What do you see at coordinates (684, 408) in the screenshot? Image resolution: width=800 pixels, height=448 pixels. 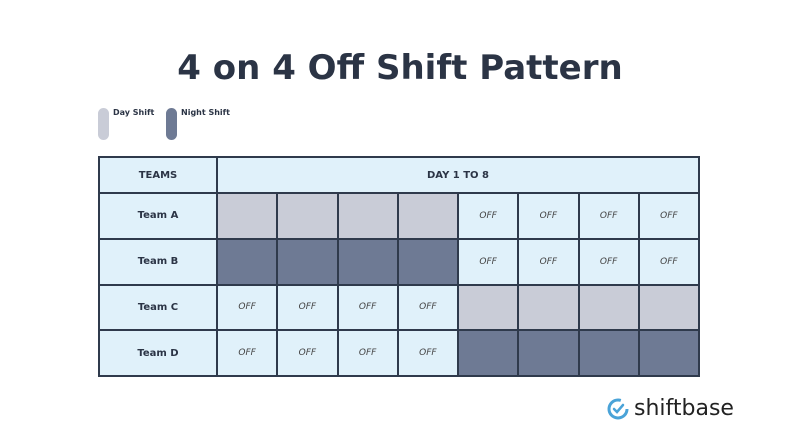 I see `brand-name: shiftbase` at bounding box center [684, 408].